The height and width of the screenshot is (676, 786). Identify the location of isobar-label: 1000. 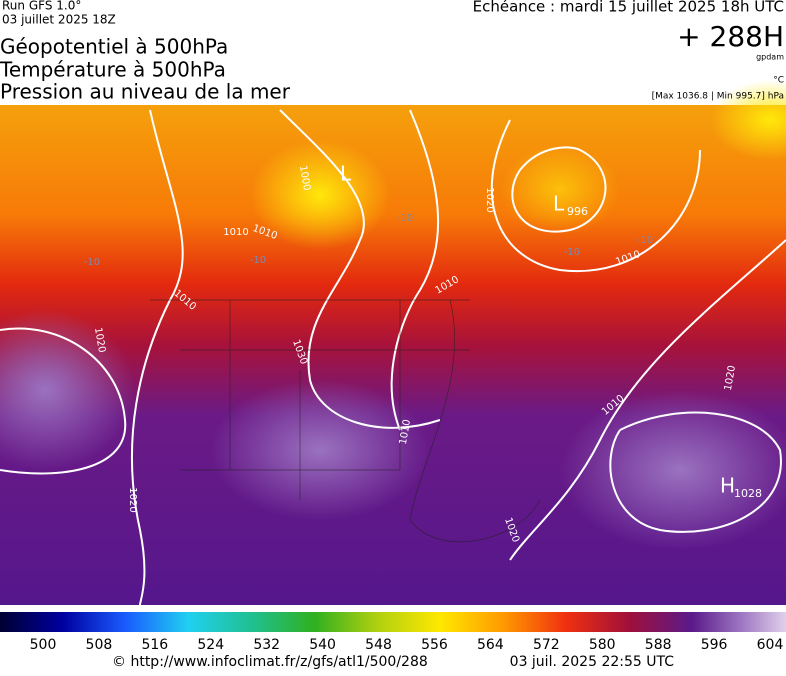
(304, 178).